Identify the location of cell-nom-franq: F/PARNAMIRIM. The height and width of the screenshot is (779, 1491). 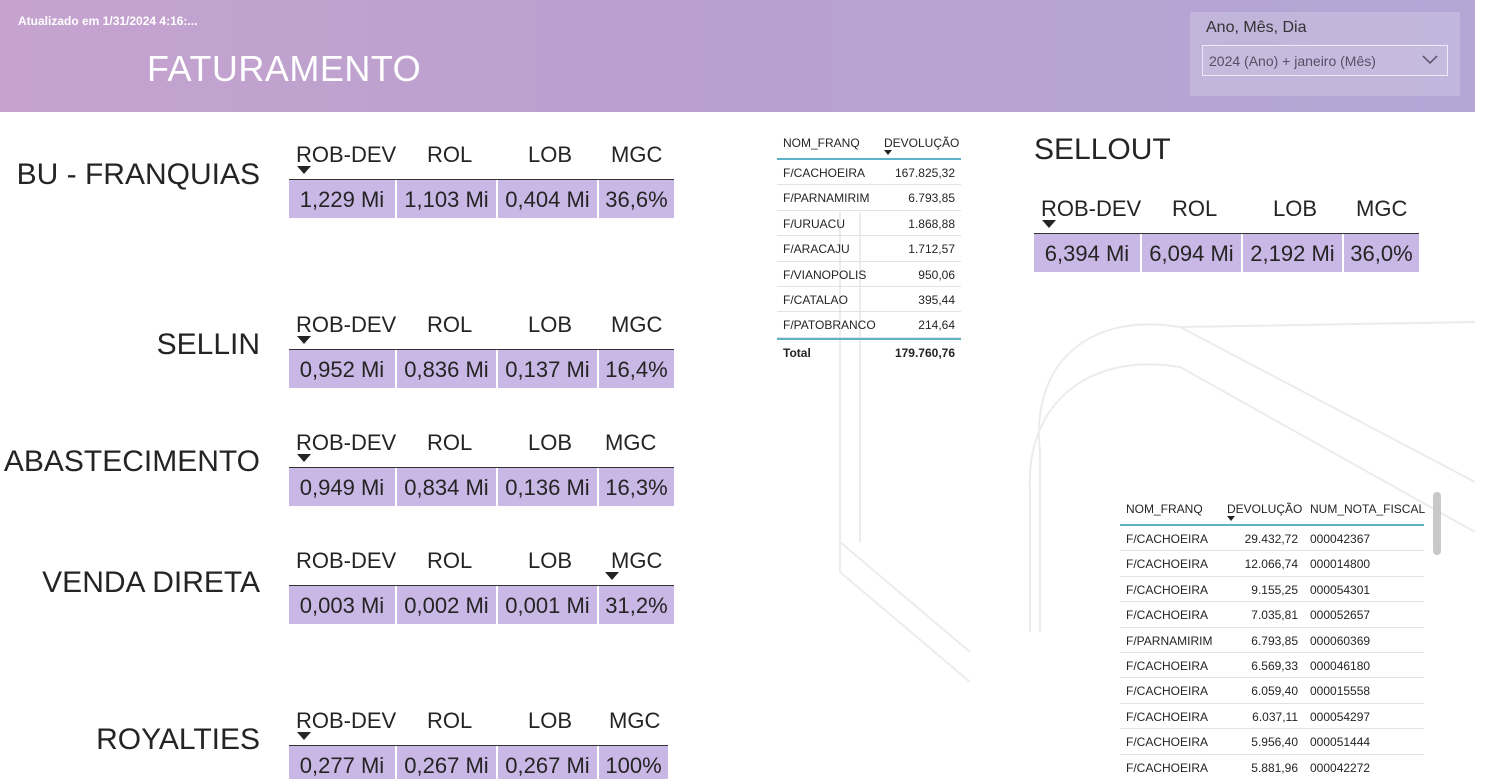
(1169, 640).